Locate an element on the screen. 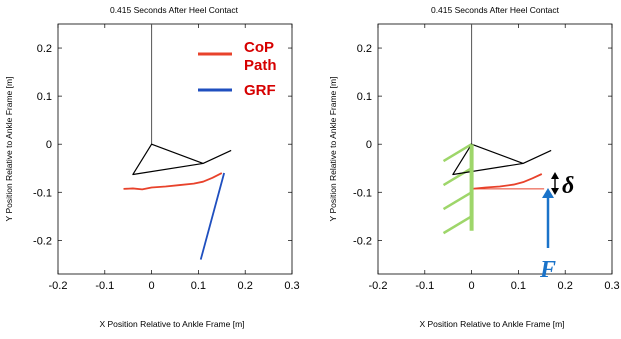 The height and width of the screenshot is (339, 621). delta-arrow-head-up is located at coordinates (555, 175).